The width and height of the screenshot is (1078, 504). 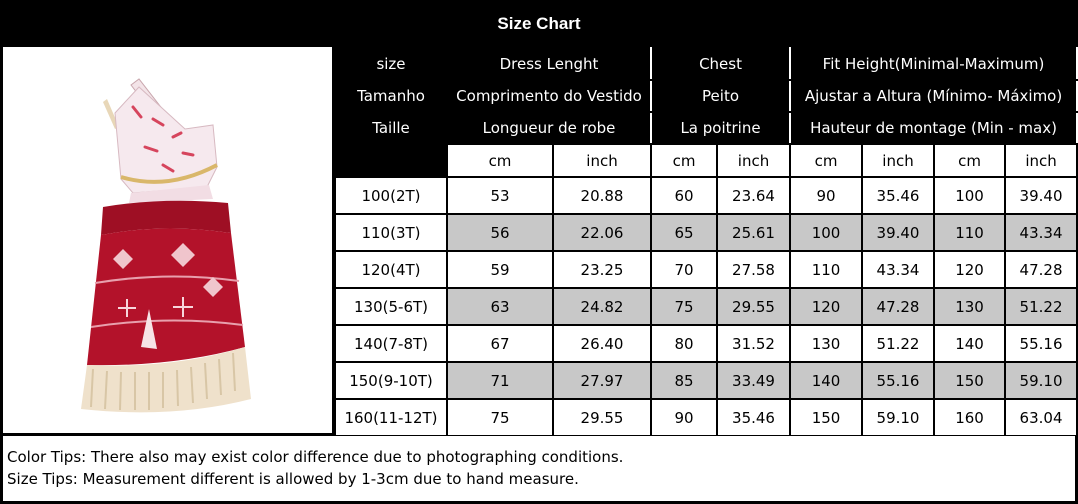 What do you see at coordinates (391, 269) in the screenshot?
I see `size-cell: 120(4T)` at bounding box center [391, 269].